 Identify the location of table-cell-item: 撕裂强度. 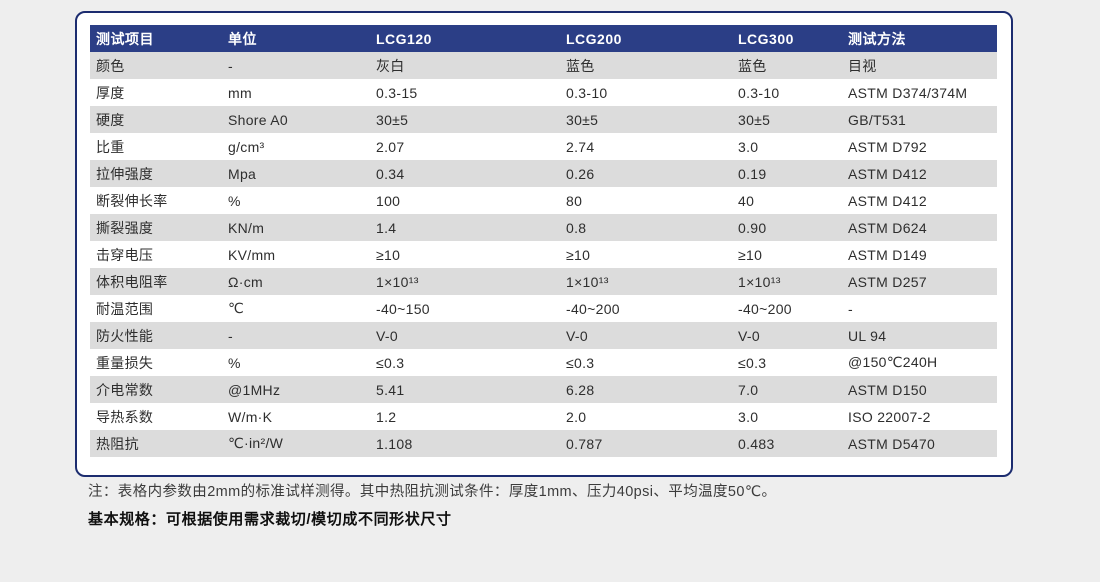
(156, 227).